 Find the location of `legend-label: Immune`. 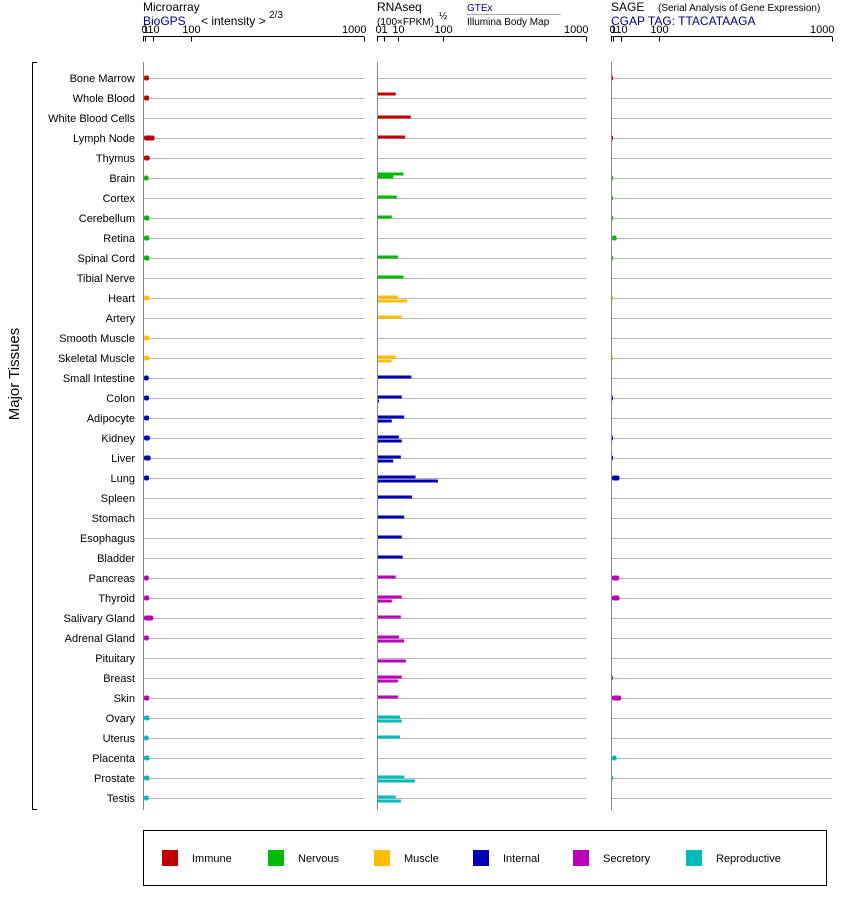

legend-label: Immune is located at coordinates (212, 859).